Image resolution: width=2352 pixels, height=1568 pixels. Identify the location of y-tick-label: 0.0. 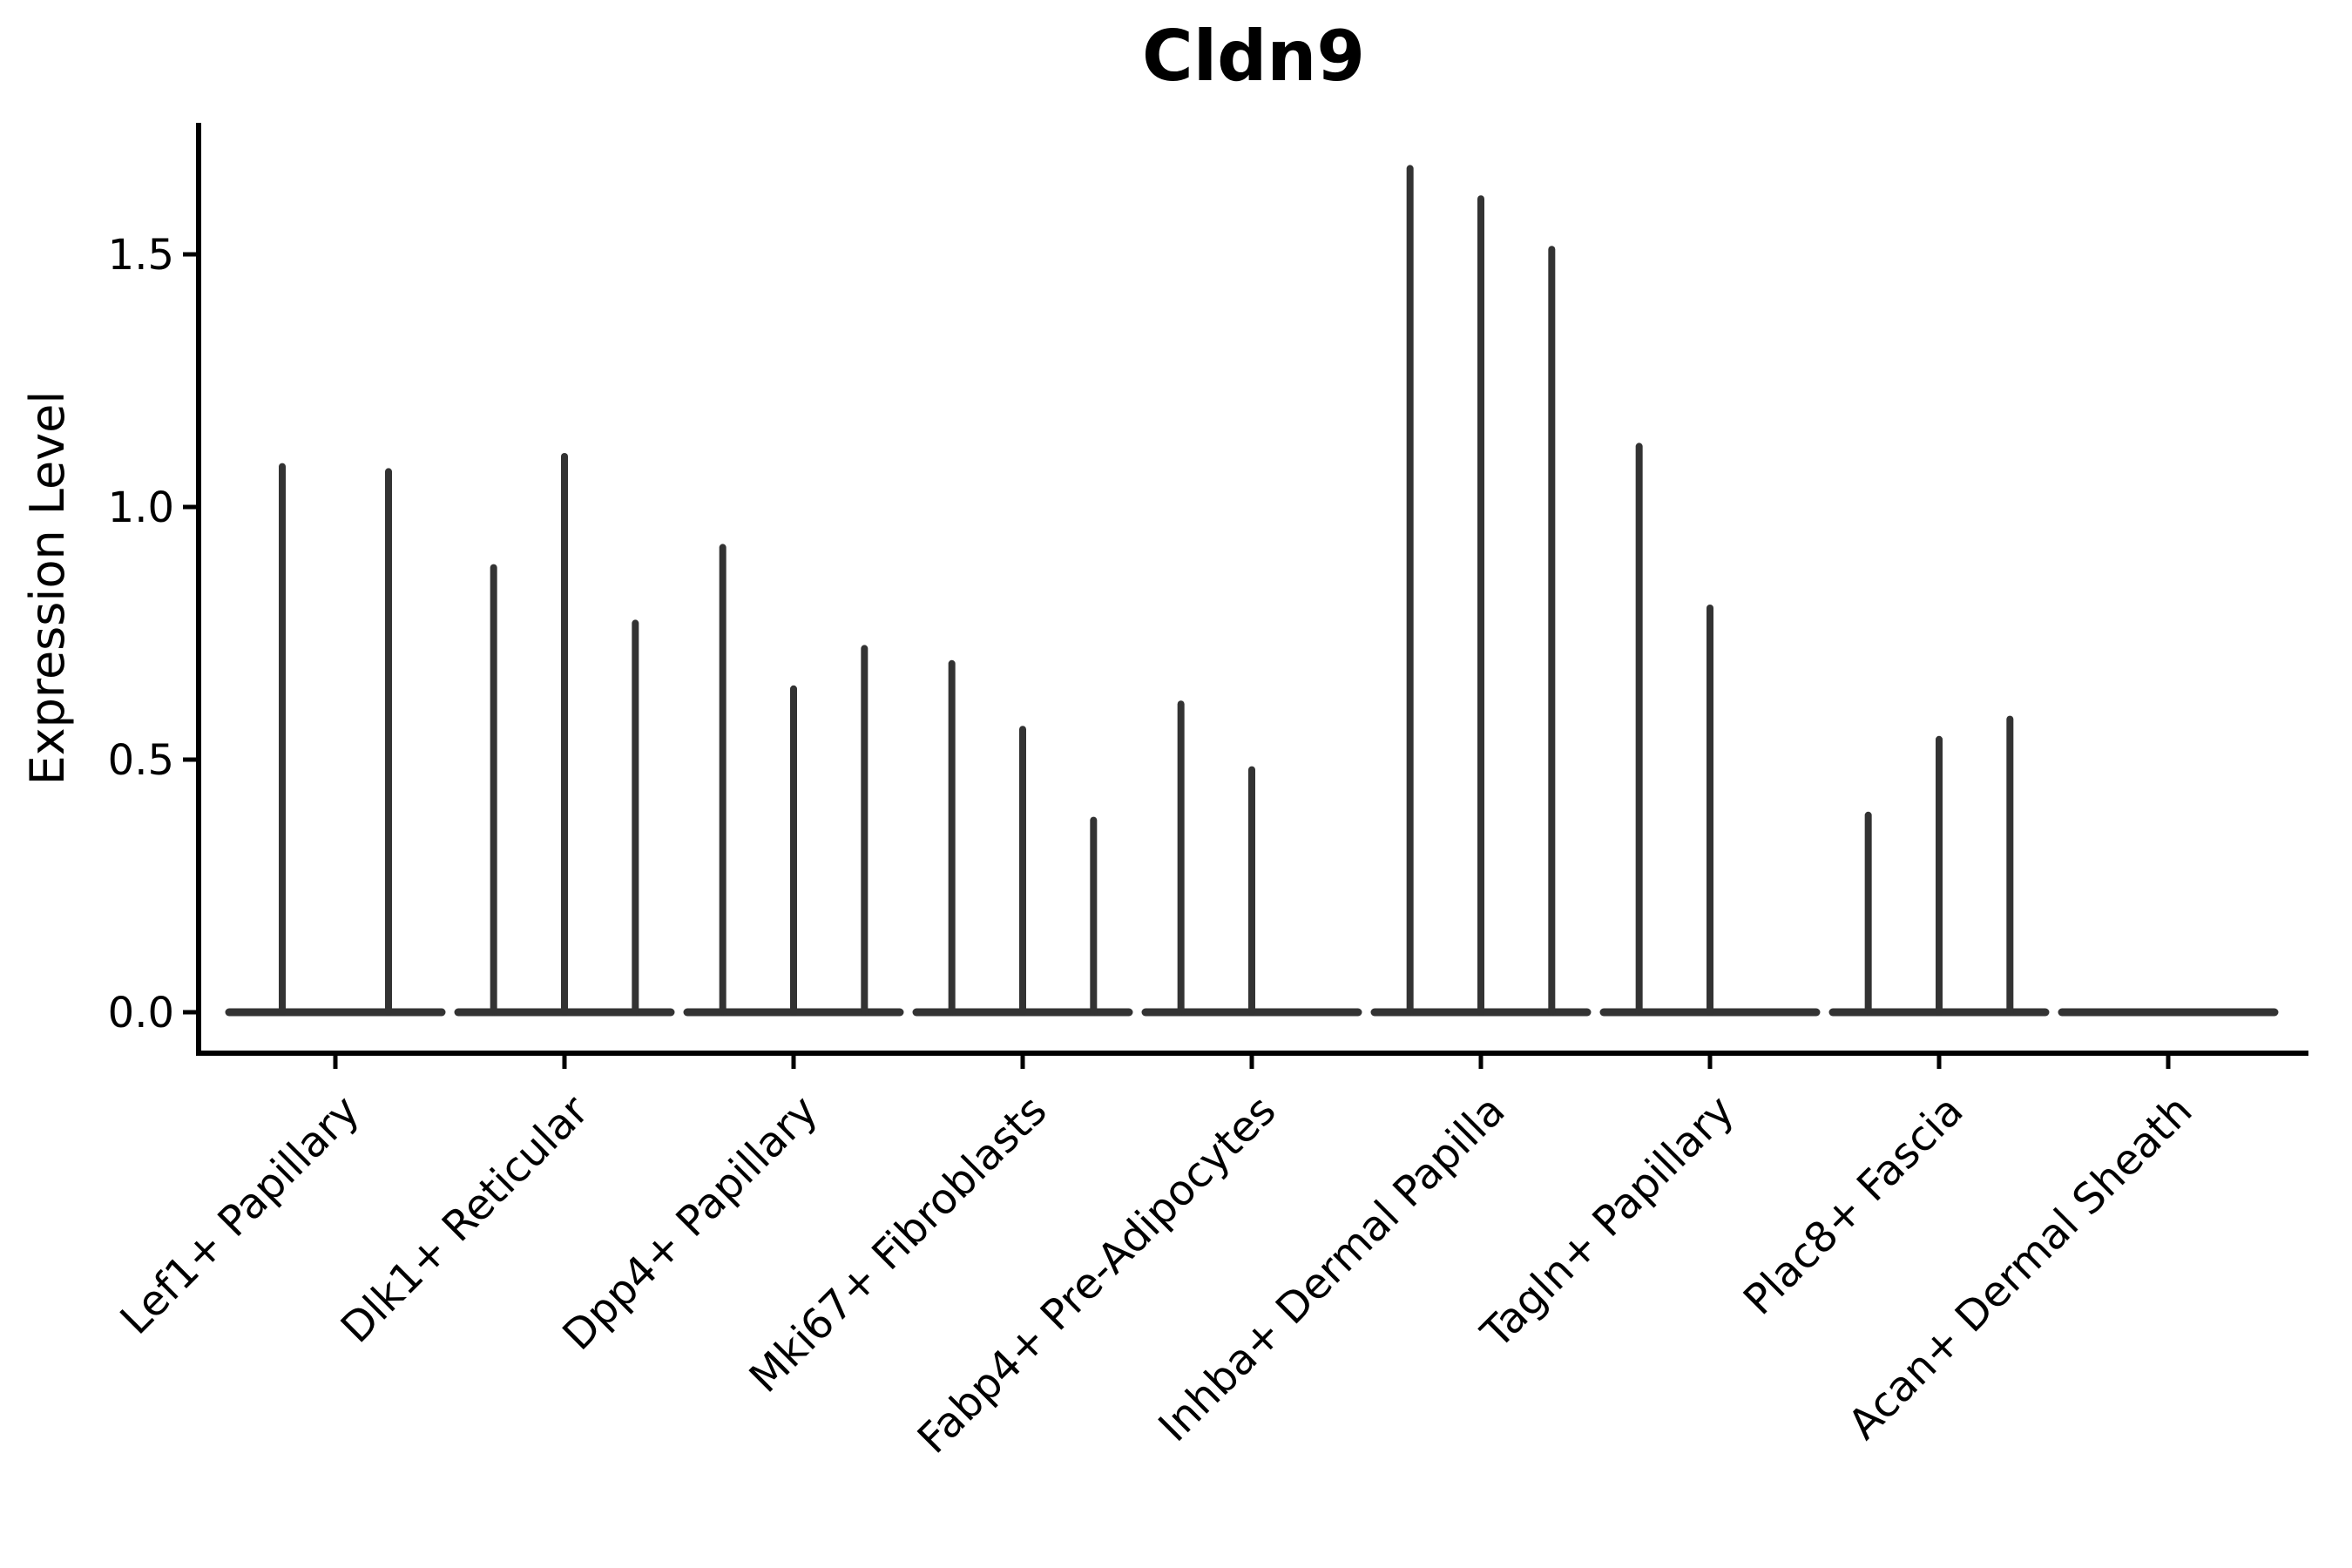
(141, 1013).